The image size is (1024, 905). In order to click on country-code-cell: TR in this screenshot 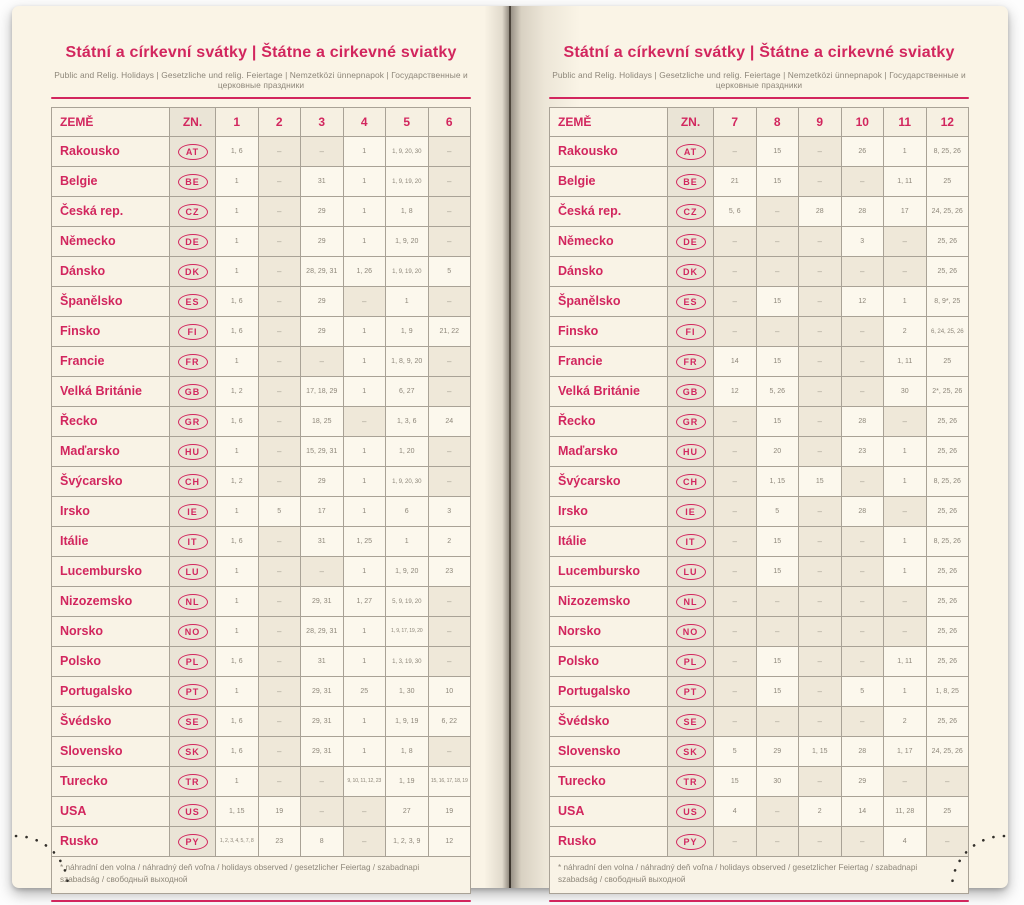, I will do `click(192, 781)`.